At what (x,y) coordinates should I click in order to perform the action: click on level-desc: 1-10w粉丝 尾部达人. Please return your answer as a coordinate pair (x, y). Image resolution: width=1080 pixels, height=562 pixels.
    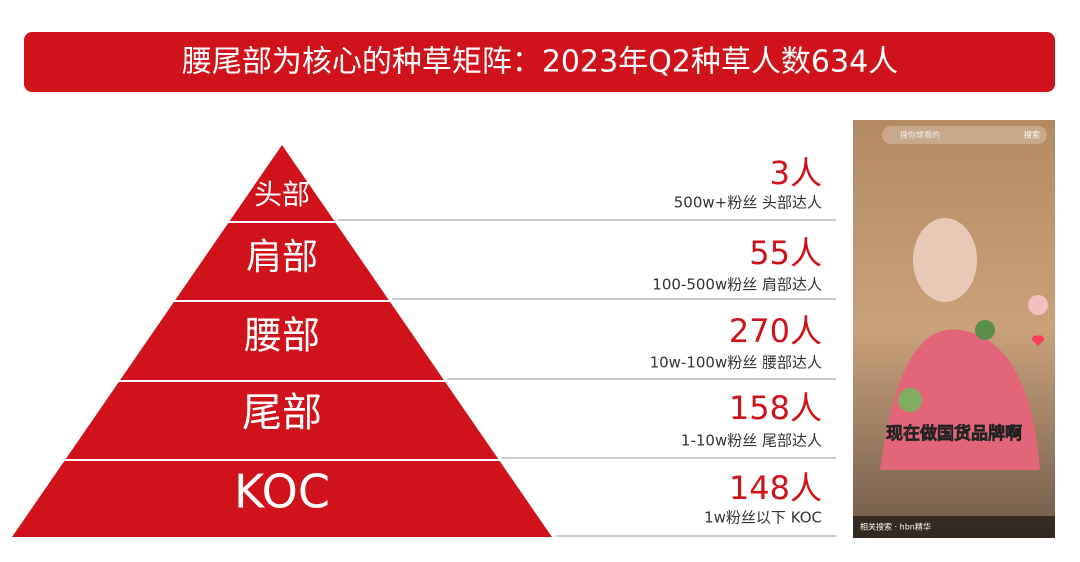
    Looking at the image, I should click on (751, 441).